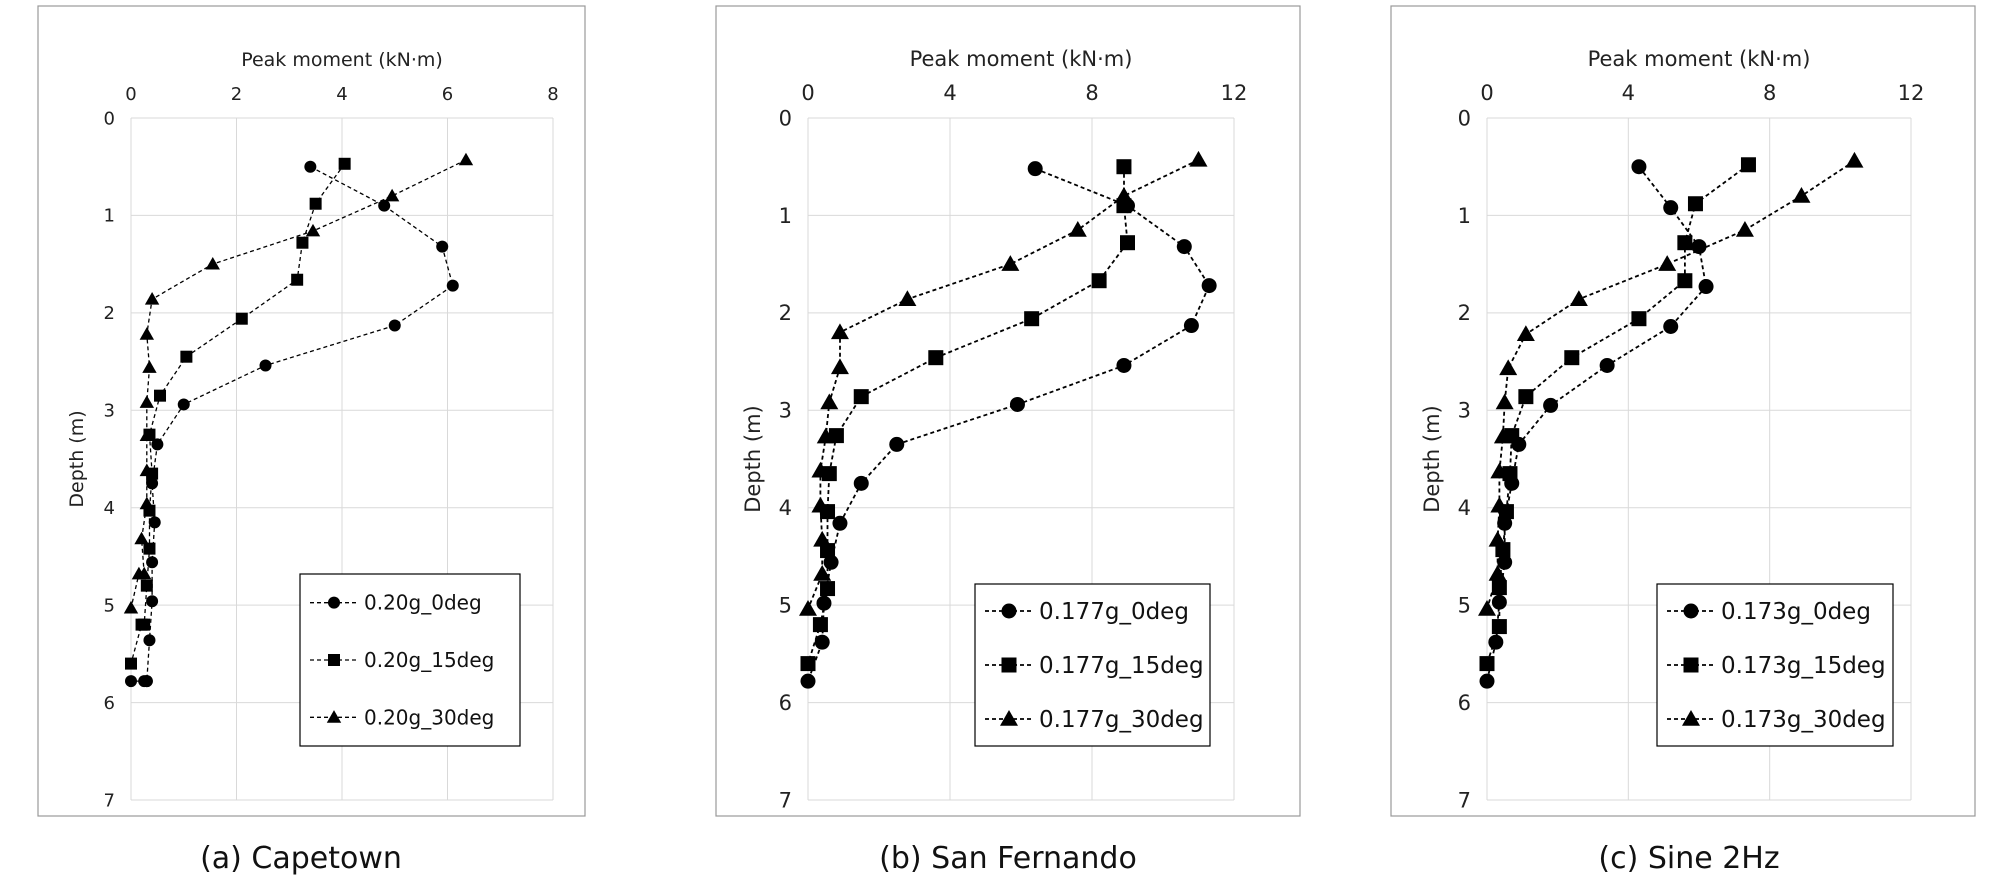  What do you see at coordinates (1464, 703) in the screenshot?
I see `y-tick-label: 6` at bounding box center [1464, 703].